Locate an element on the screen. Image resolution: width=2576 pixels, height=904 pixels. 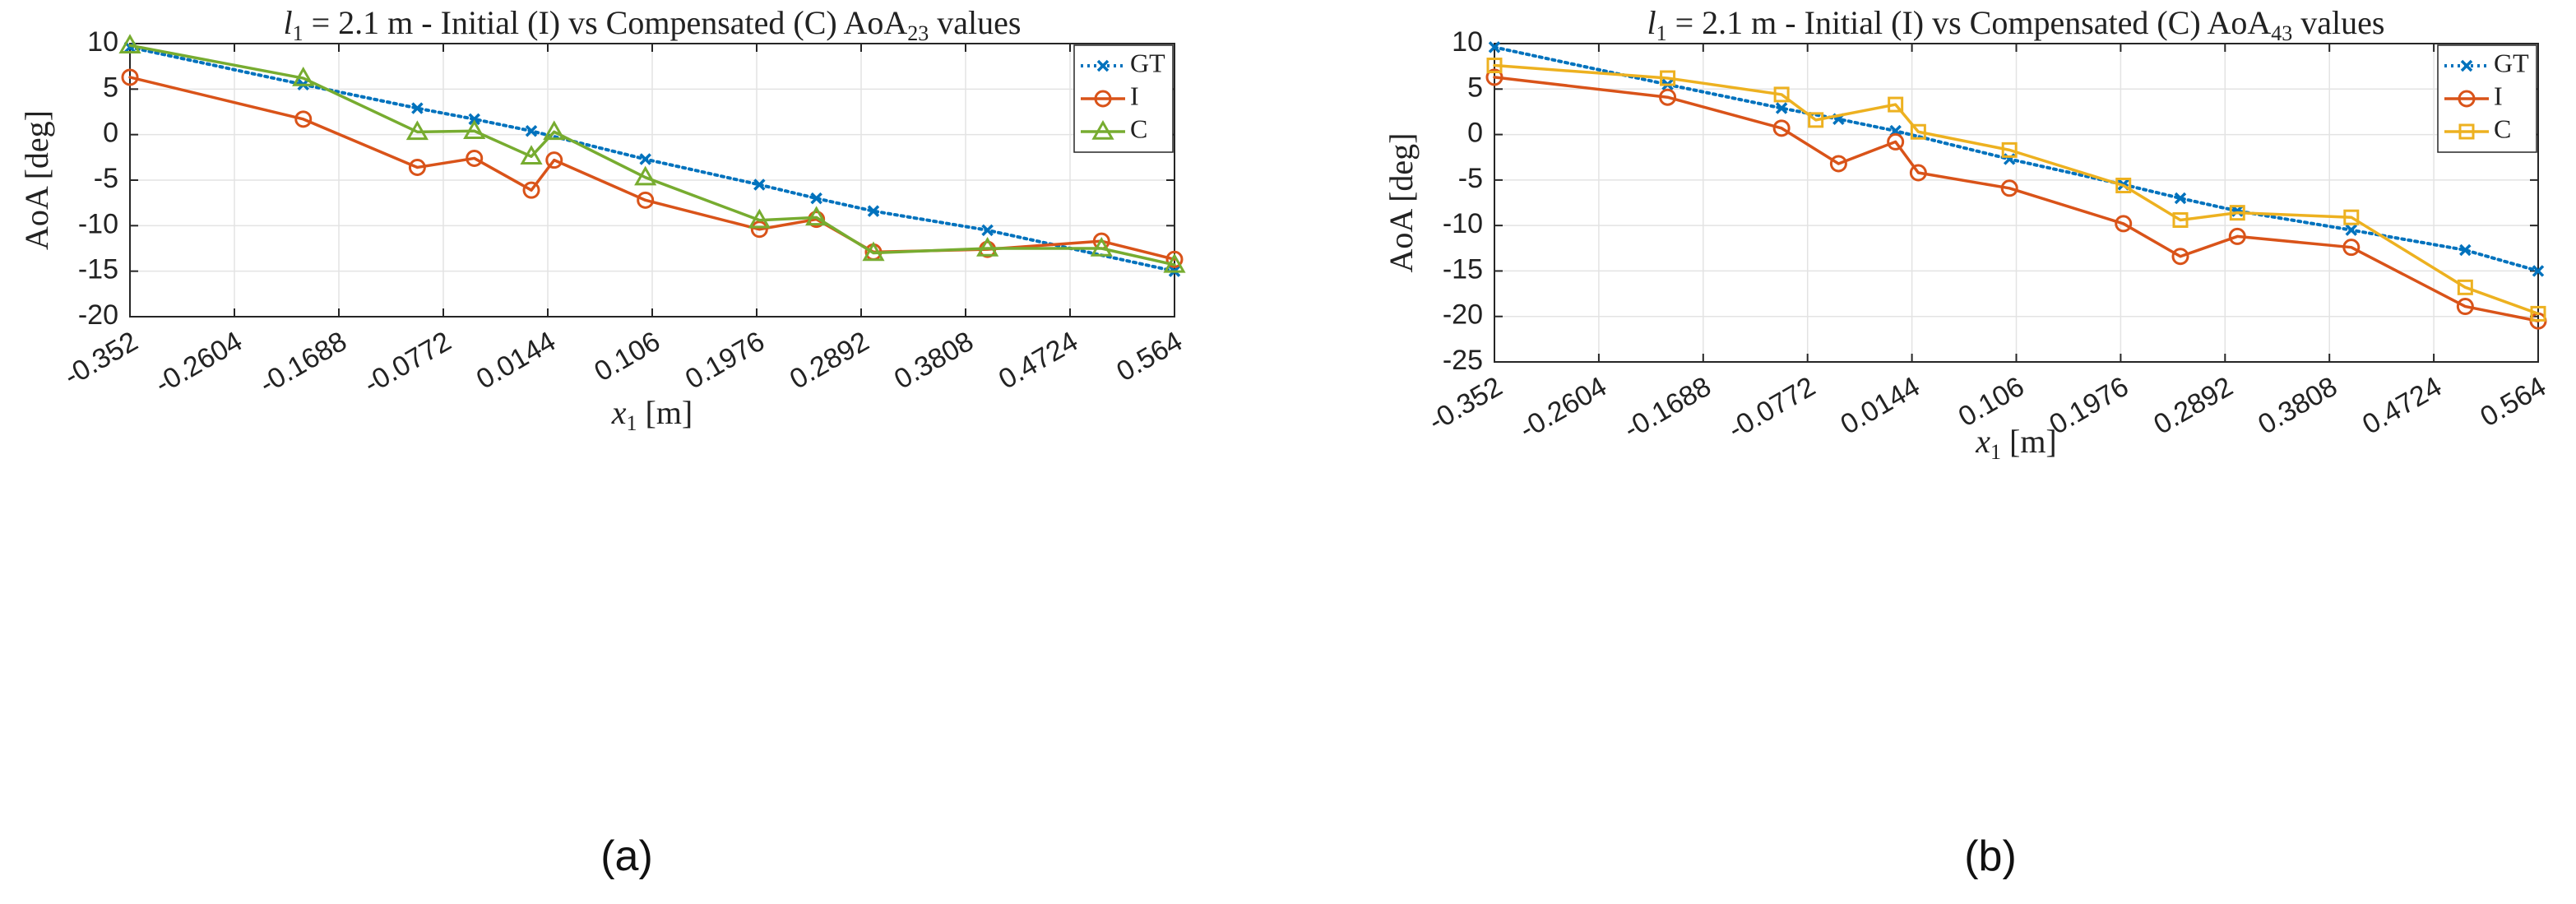
series-line-gt is located at coordinates (2016, 159).